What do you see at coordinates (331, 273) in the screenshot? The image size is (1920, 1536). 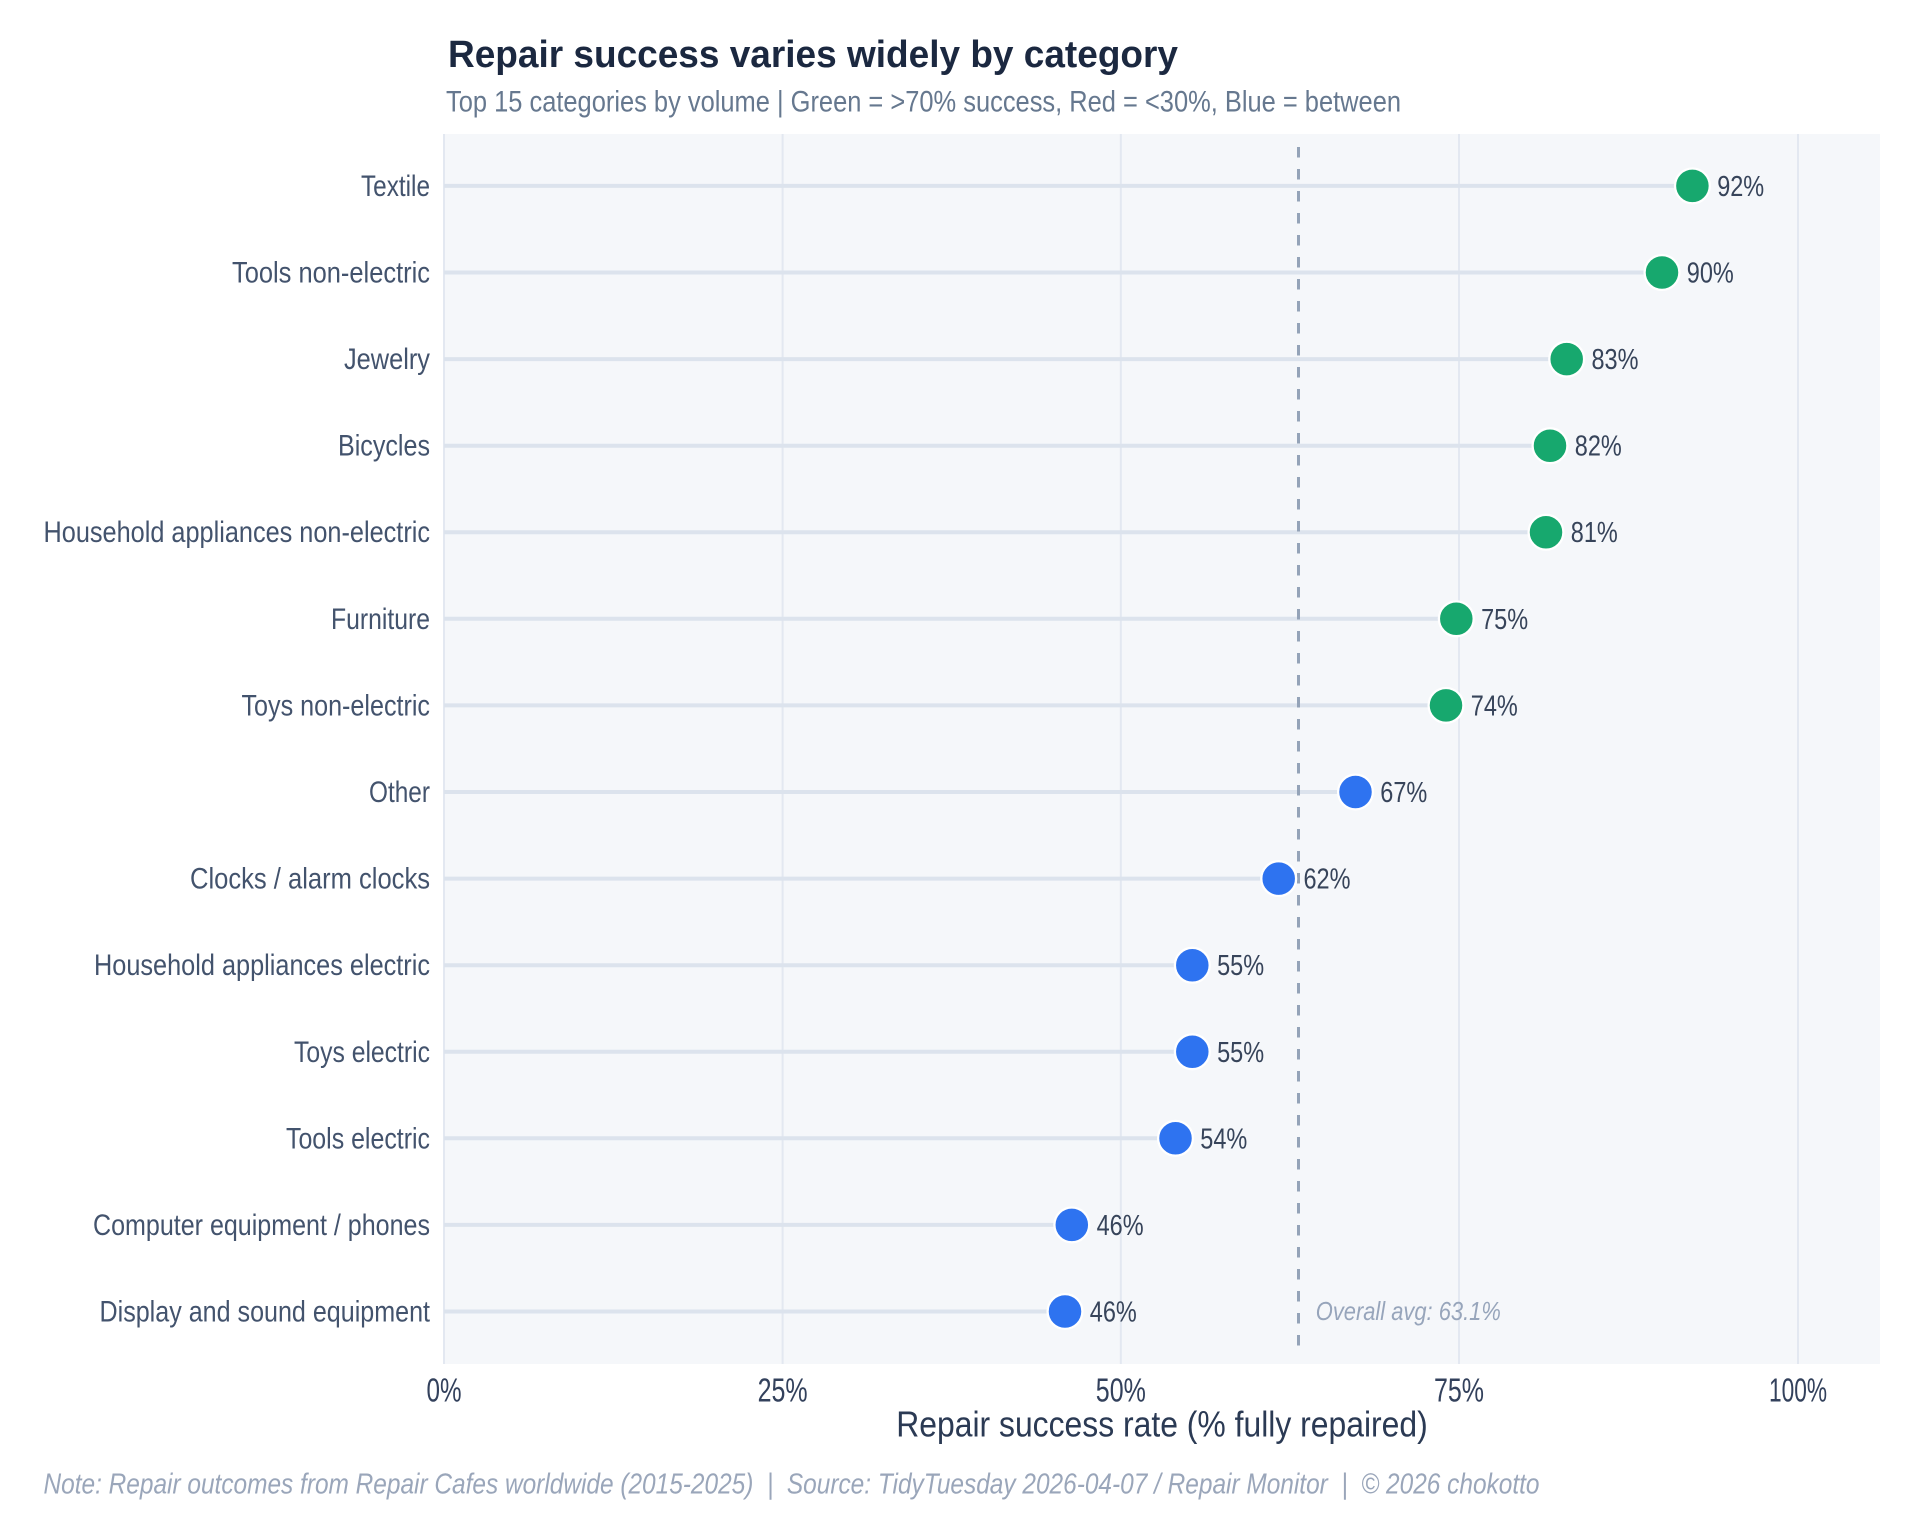 I see `svg-text: Tools non-electric` at bounding box center [331, 273].